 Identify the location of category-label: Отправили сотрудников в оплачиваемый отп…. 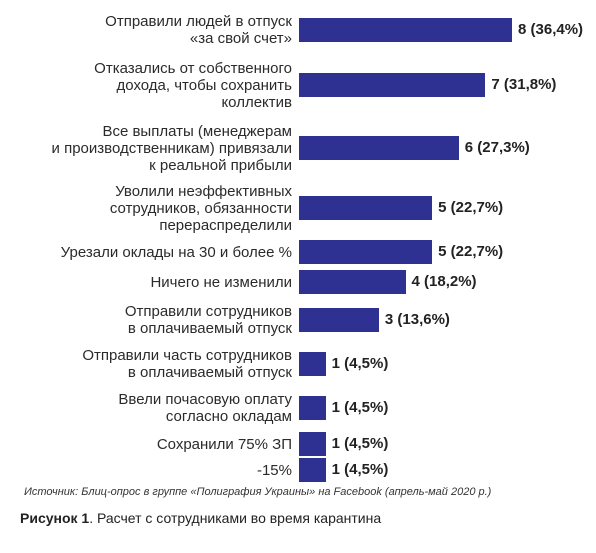
(208, 320).